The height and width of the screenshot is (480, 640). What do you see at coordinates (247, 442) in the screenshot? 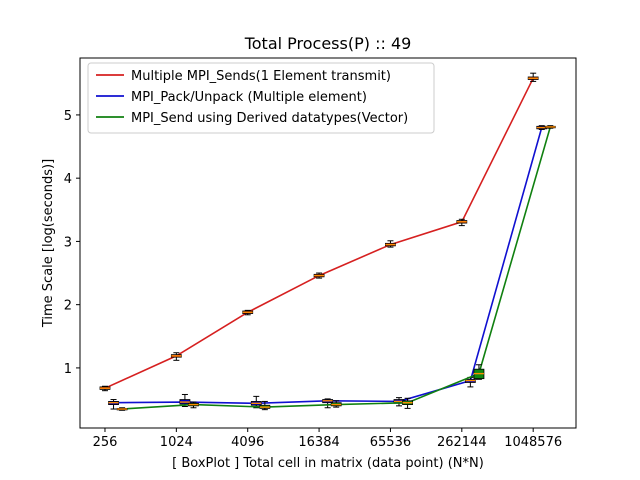
I see `x-tick-label: 4096` at bounding box center [247, 442].